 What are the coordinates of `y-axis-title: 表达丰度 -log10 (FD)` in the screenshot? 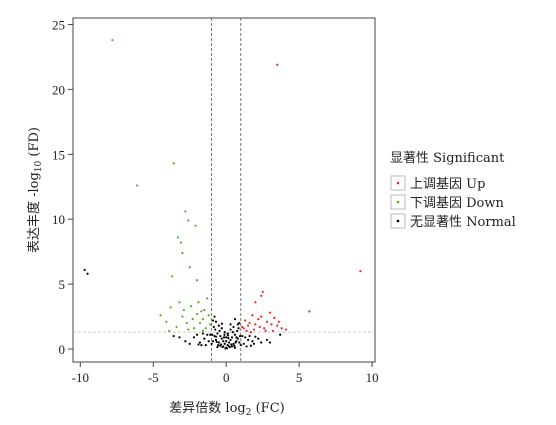 It's located at (35, 190).